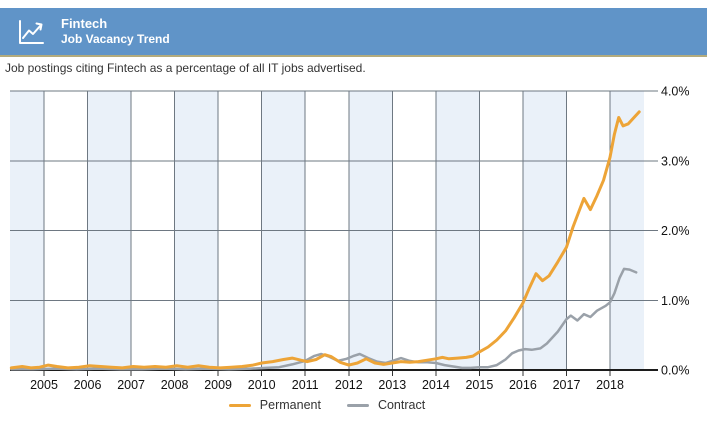 The width and height of the screenshot is (722, 430). I want to click on svg-text: 2016, so click(523, 385).